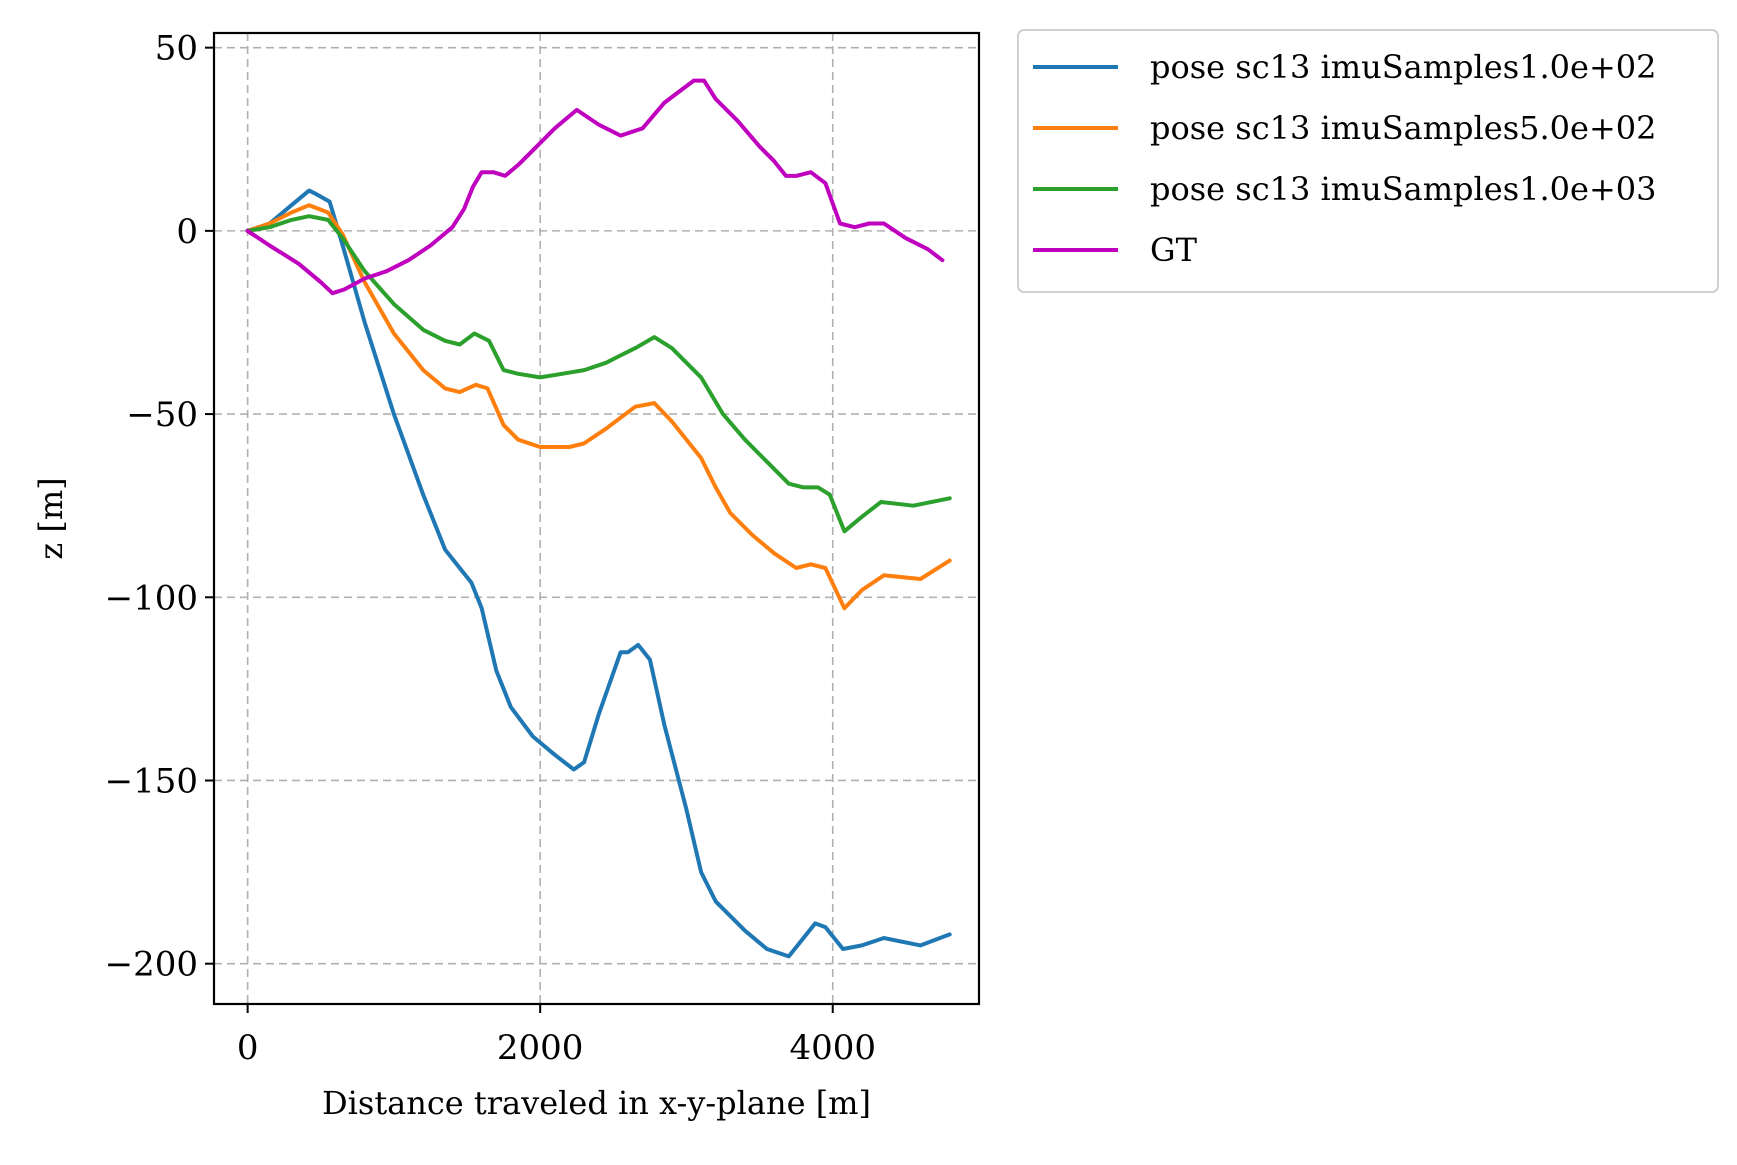 This screenshot has width=1737, height=1165. Describe the element at coordinates (151, 598) in the screenshot. I see `y-tick-label: −100` at that location.